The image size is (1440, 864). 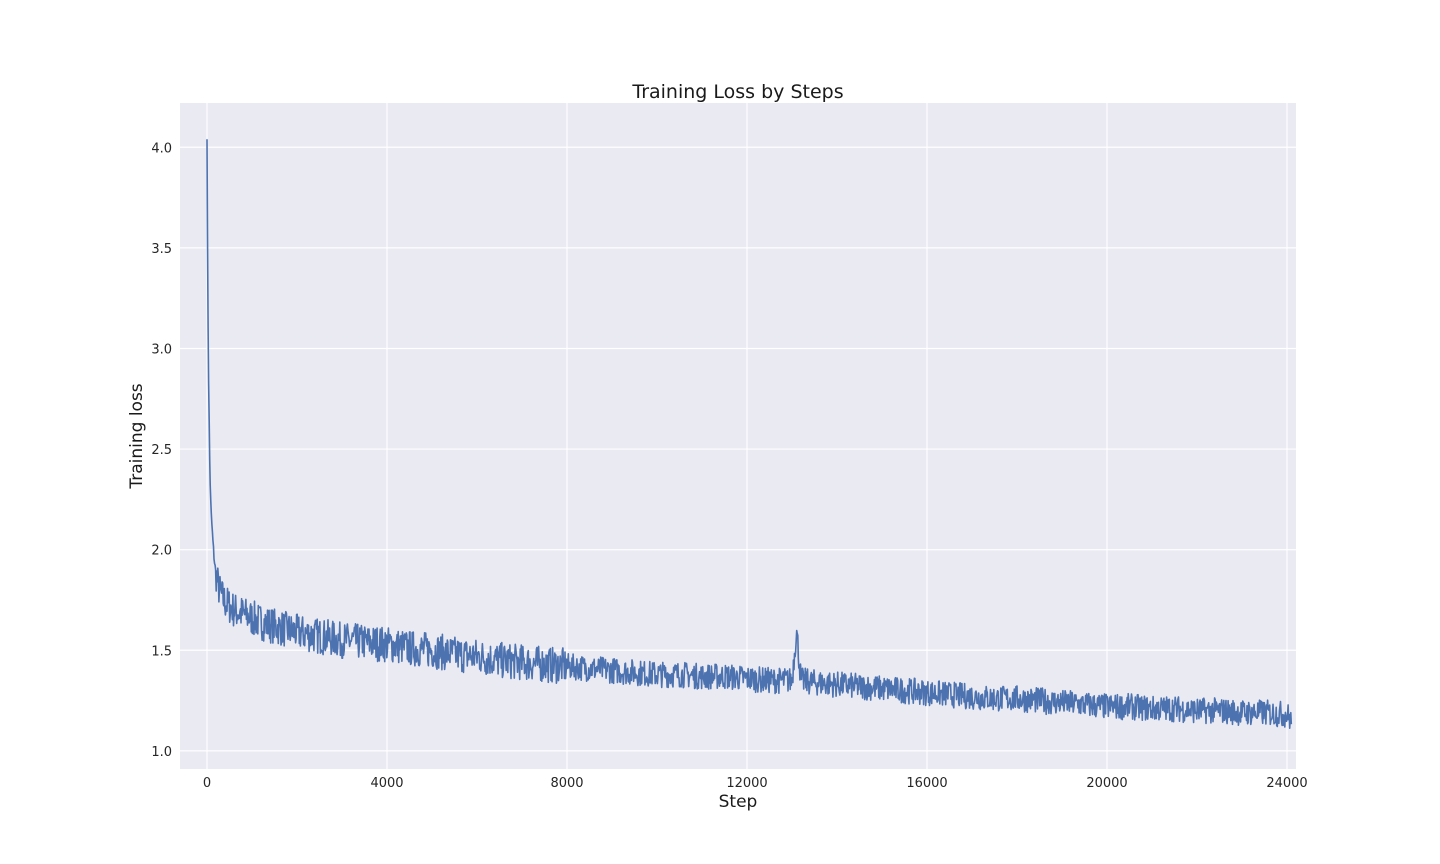 I want to click on y-tick-label: 2.5, so click(x=161, y=450).